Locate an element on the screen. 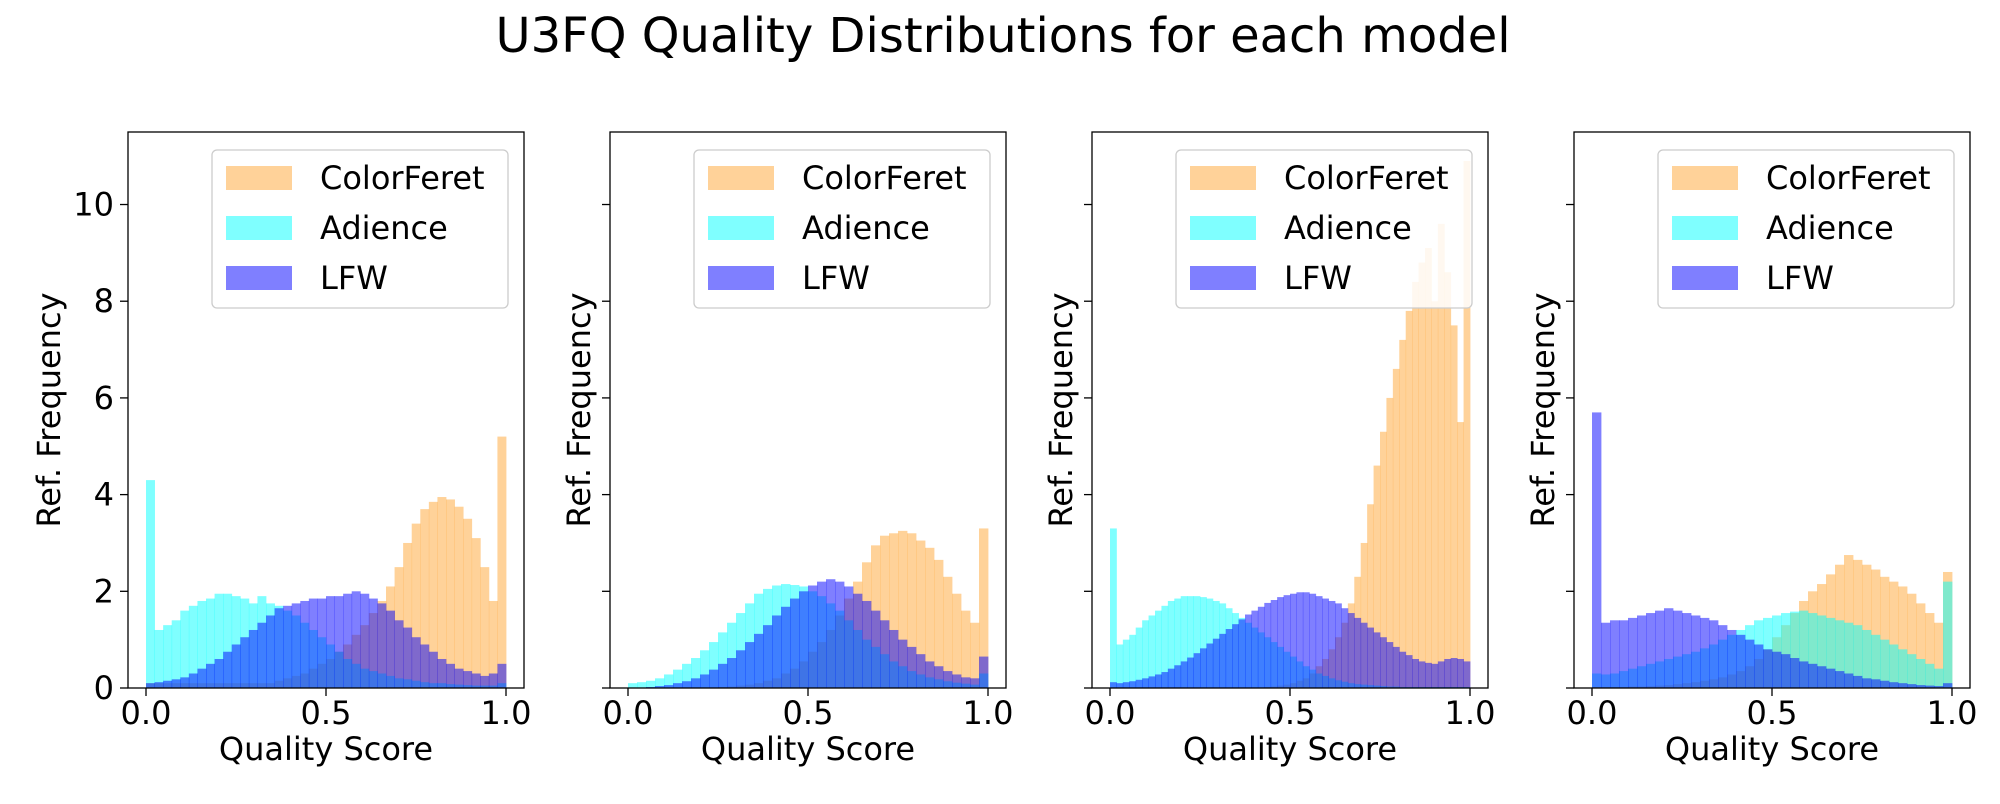 Image resolution: width=2000 pixels, height=804 pixels. legend-label-lfw: LFW is located at coordinates (1318, 278).